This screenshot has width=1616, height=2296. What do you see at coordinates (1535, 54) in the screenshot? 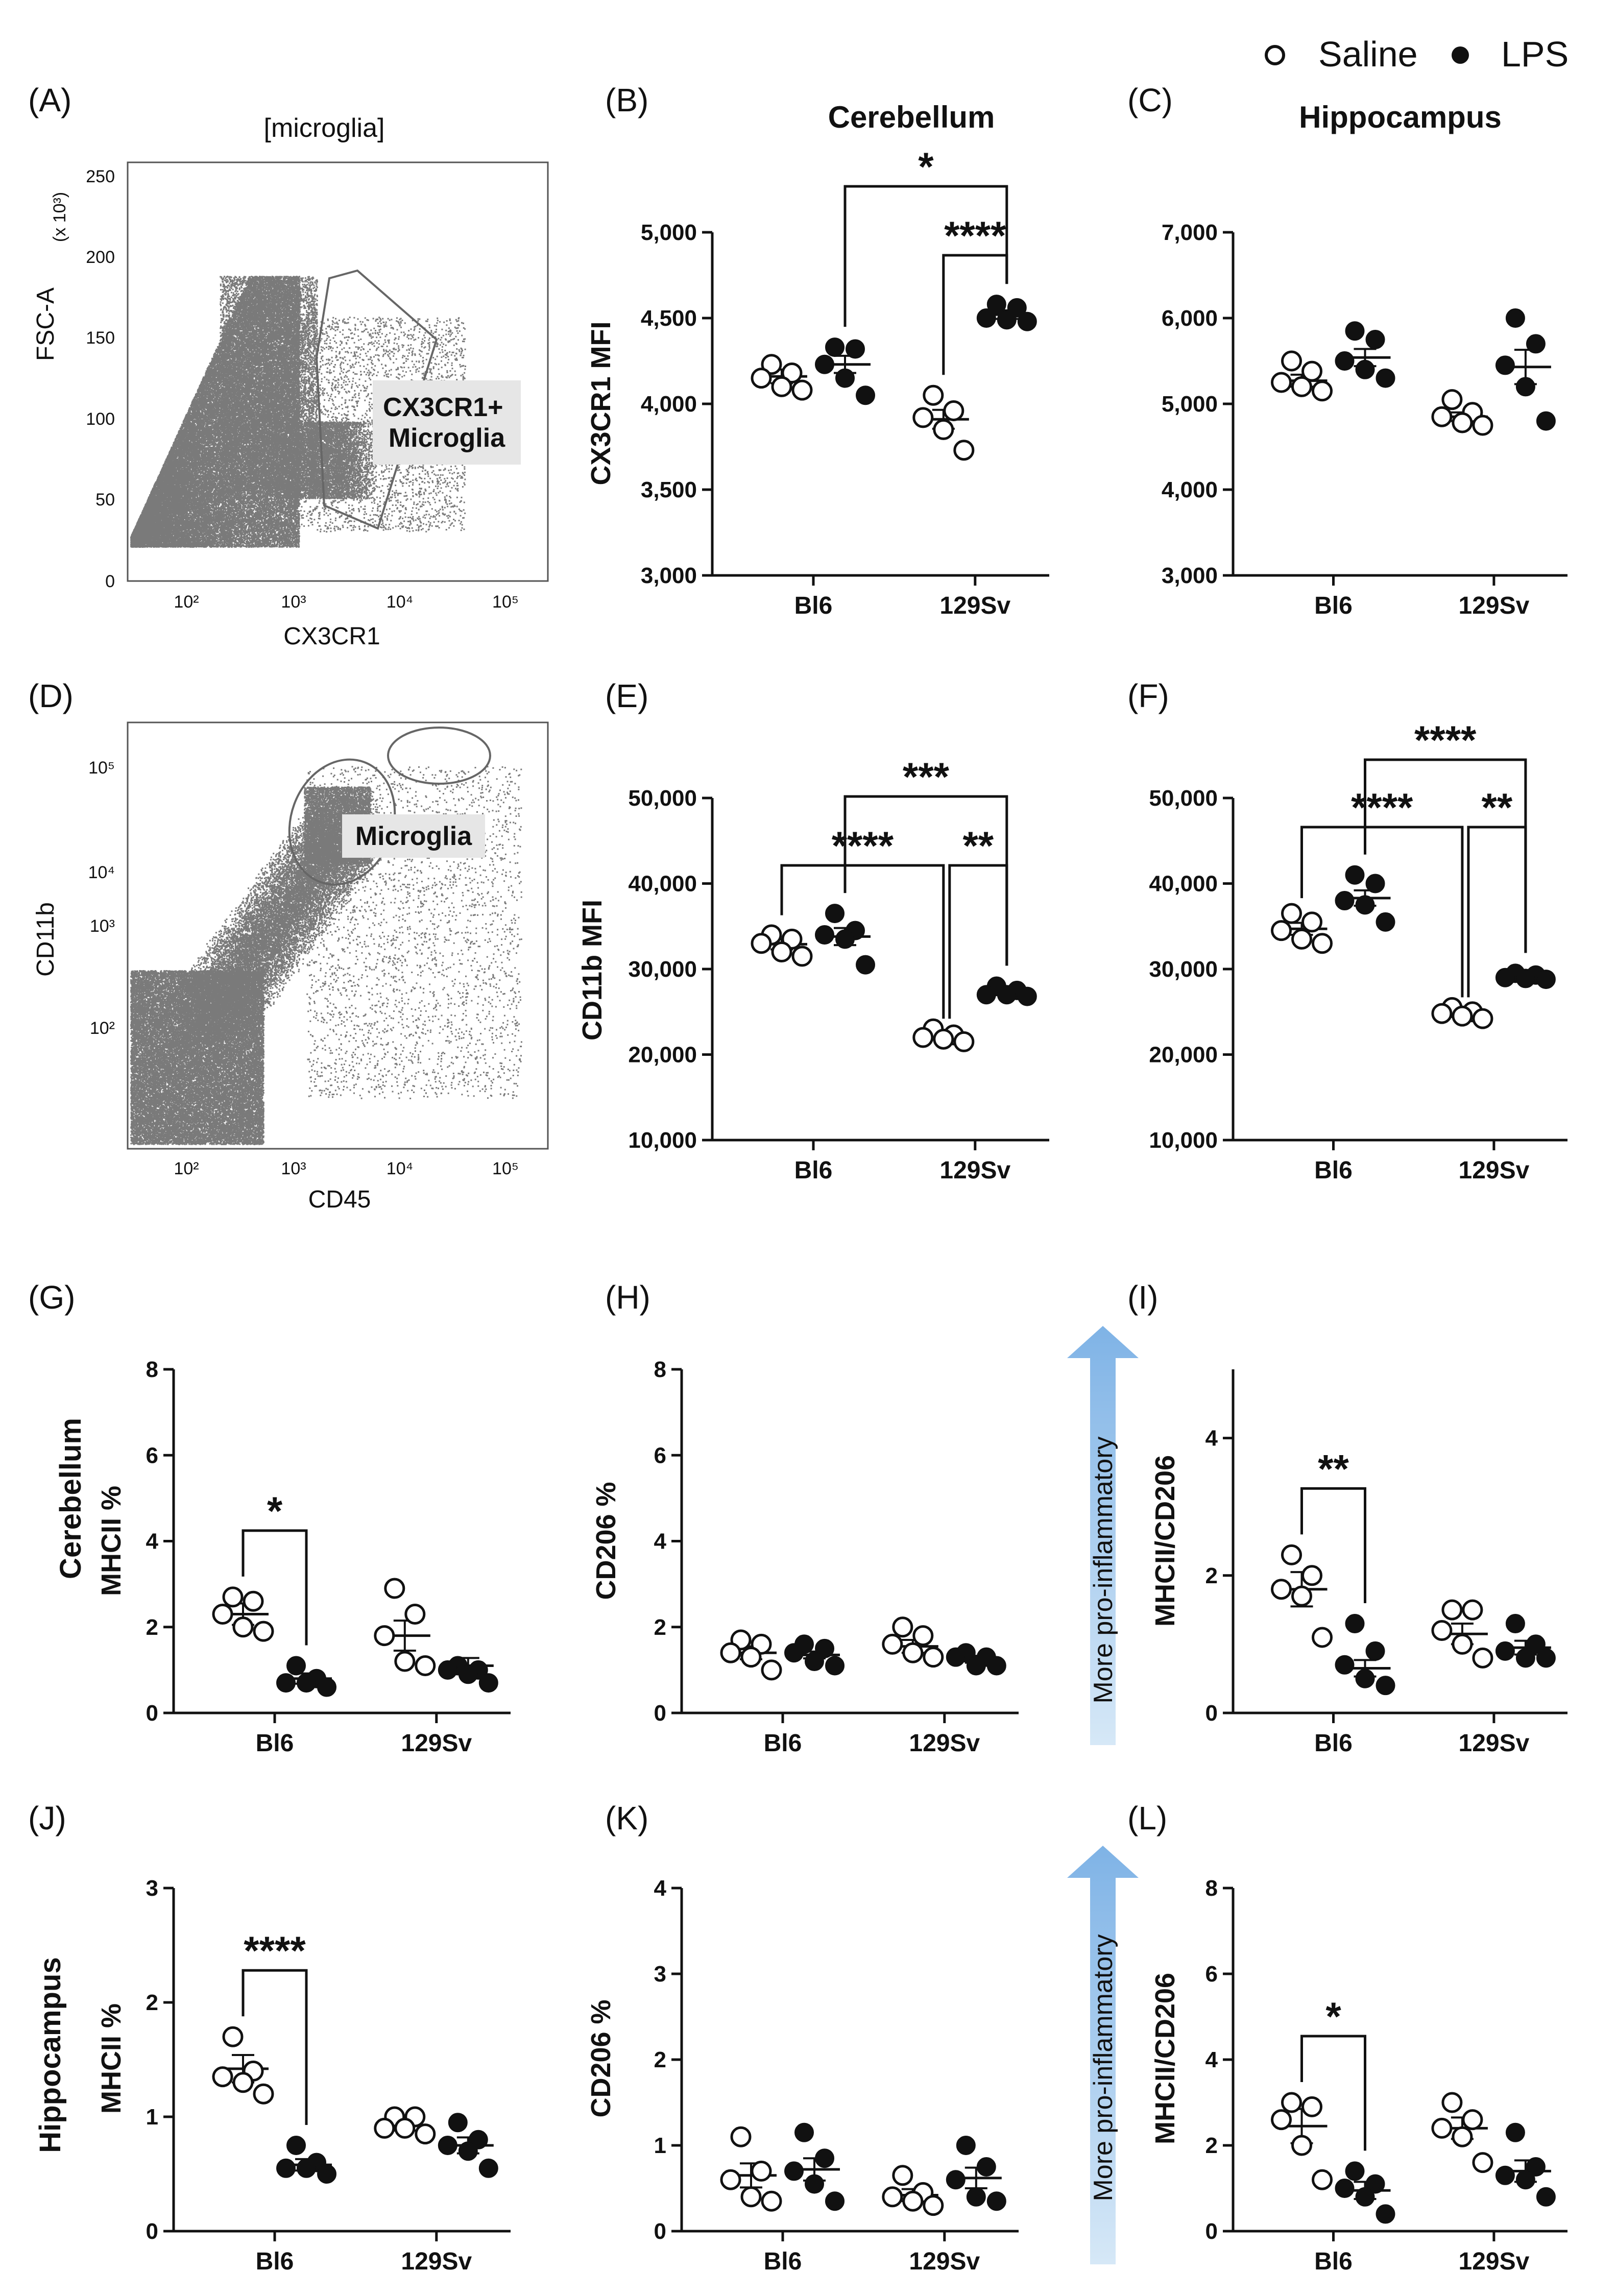
I see `legend-lps-label: LPS` at bounding box center [1535, 54].